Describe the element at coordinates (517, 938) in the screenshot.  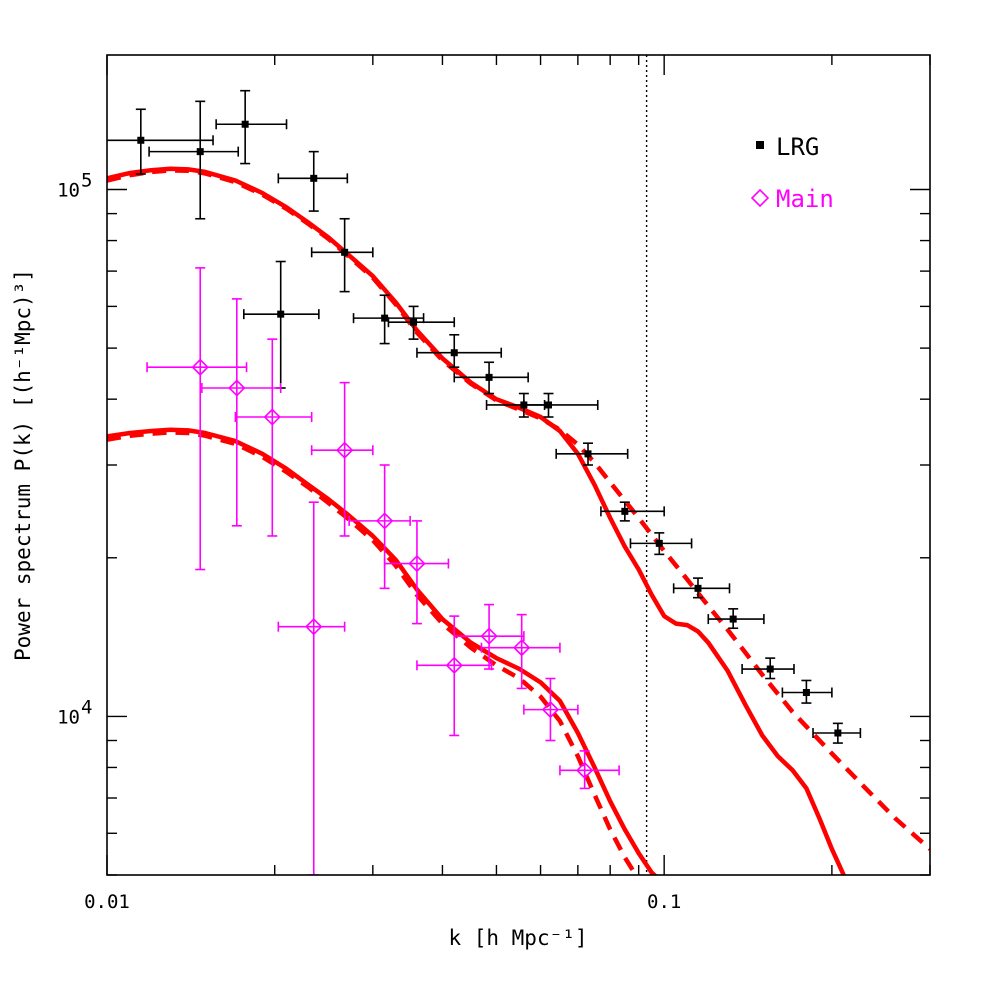
I see `x-axis-label: k [h Mpc⁻¹]` at that location.